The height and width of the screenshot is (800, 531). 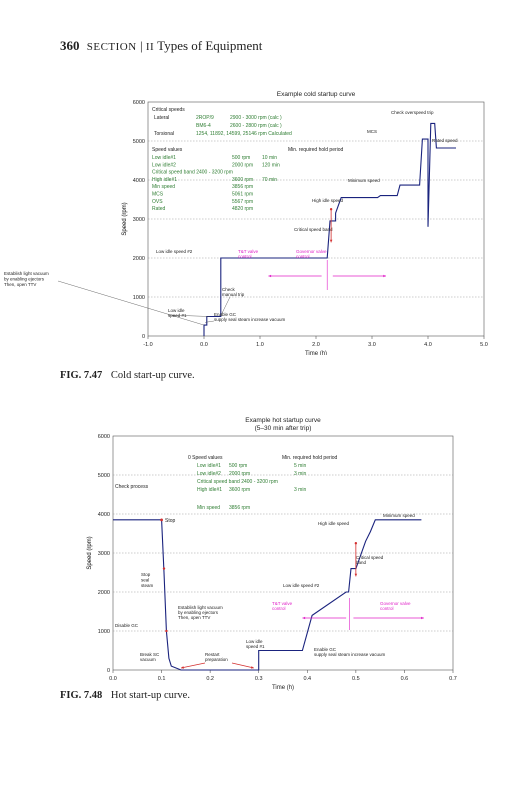 What do you see at coordinates (162, 679) in the screenshot?
I see `hot-xtick-1: 0.1` at bounding box center [162, 679].